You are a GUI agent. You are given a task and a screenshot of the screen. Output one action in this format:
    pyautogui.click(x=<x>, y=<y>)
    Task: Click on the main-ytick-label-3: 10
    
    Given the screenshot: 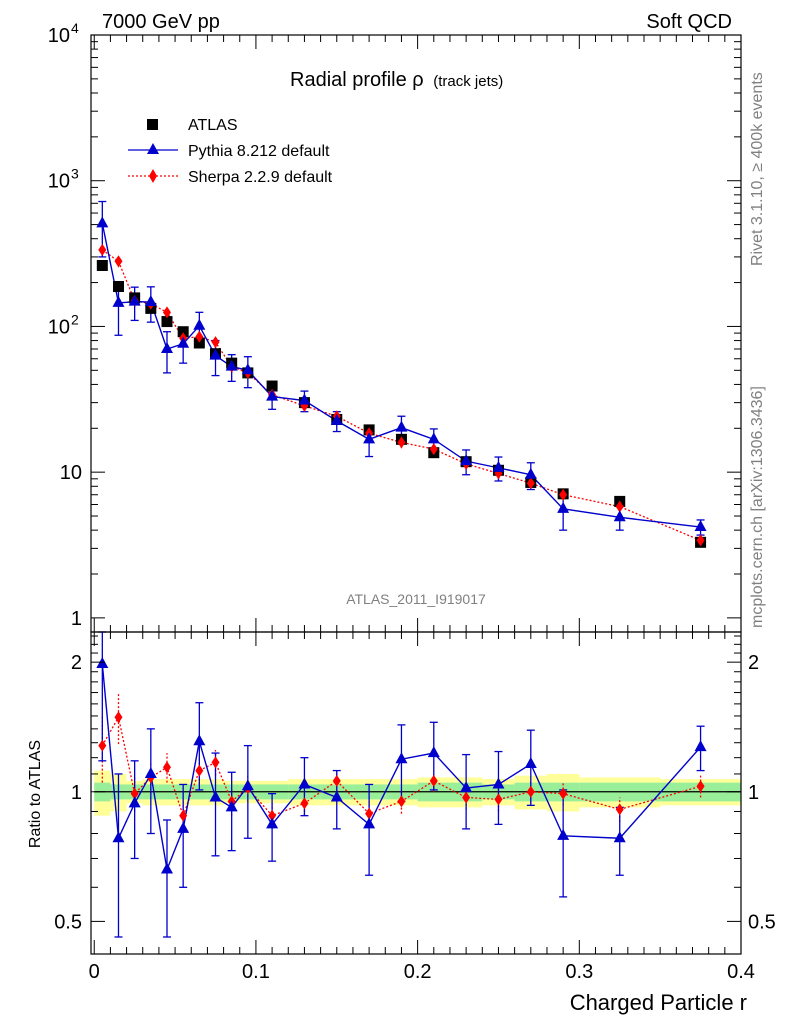 What is the action you would take?
    pyautogui.click(x=59, y=182)
    